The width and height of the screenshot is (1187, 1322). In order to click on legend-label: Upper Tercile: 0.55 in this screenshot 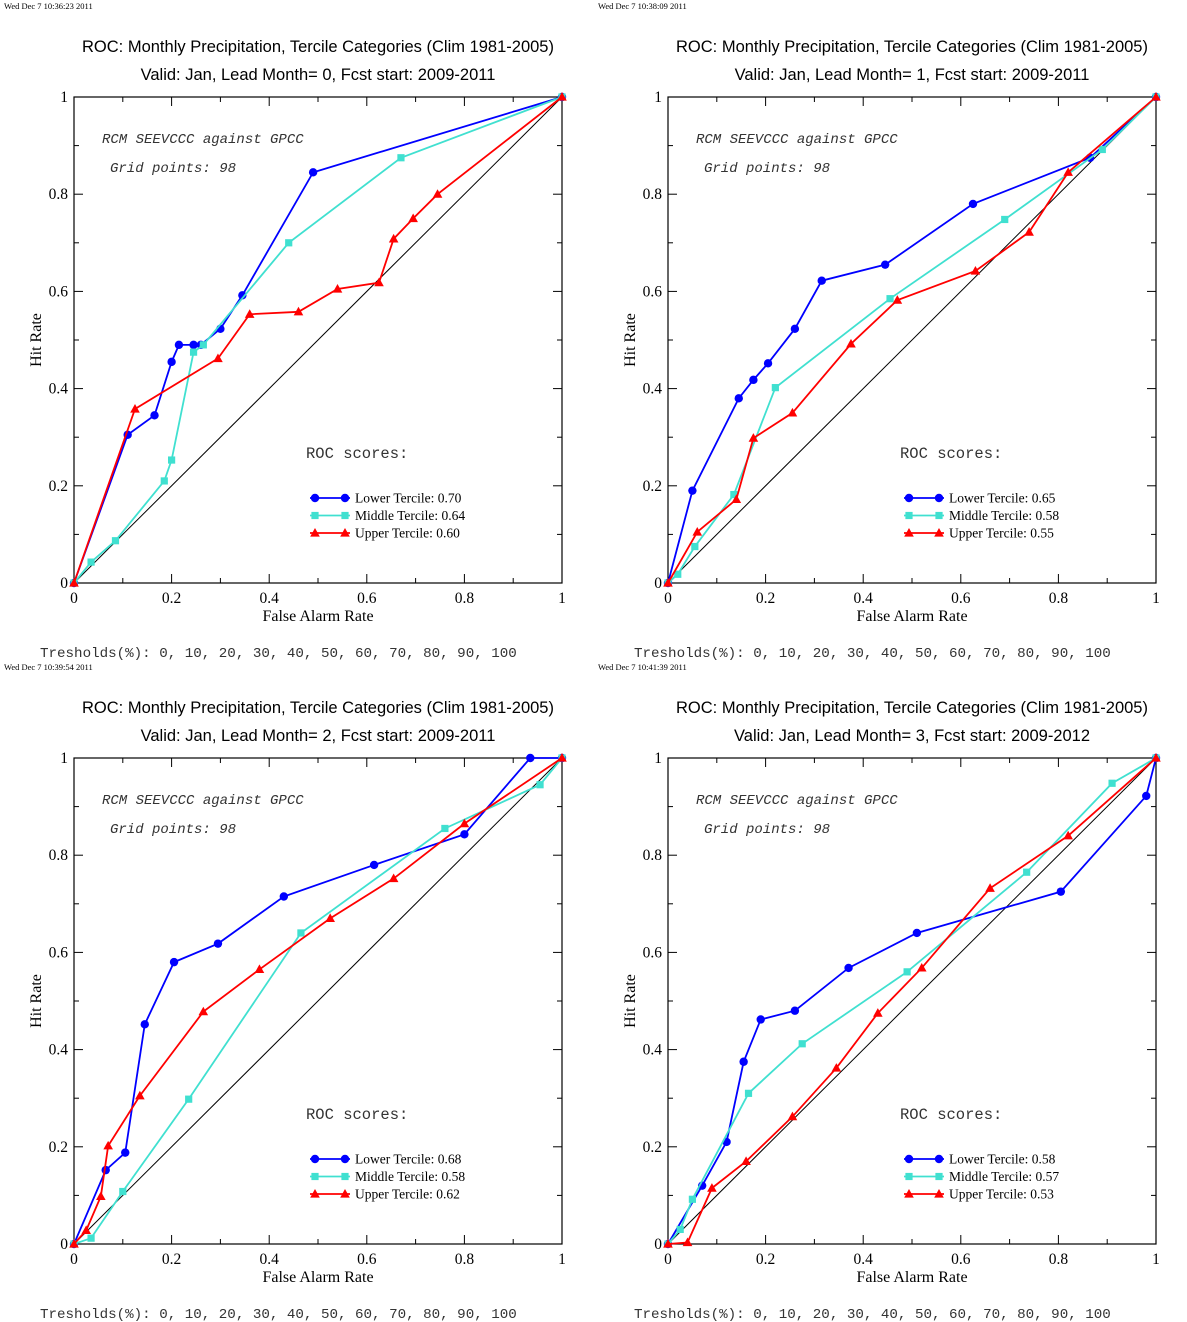, I will do `click(1001, 533)`.